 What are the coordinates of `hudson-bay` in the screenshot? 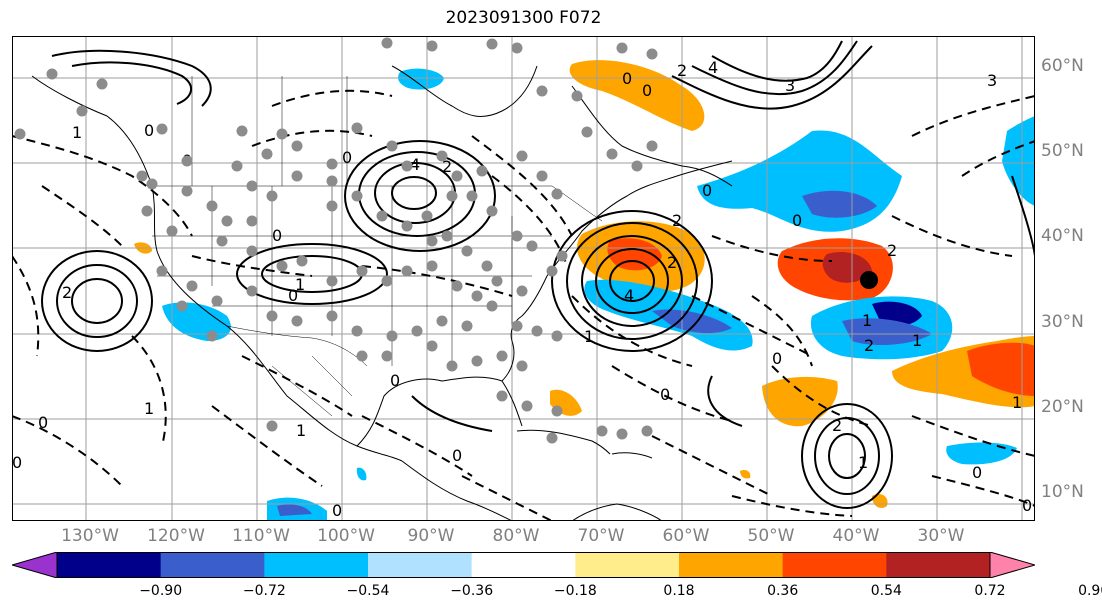 It's located at (464, 91).